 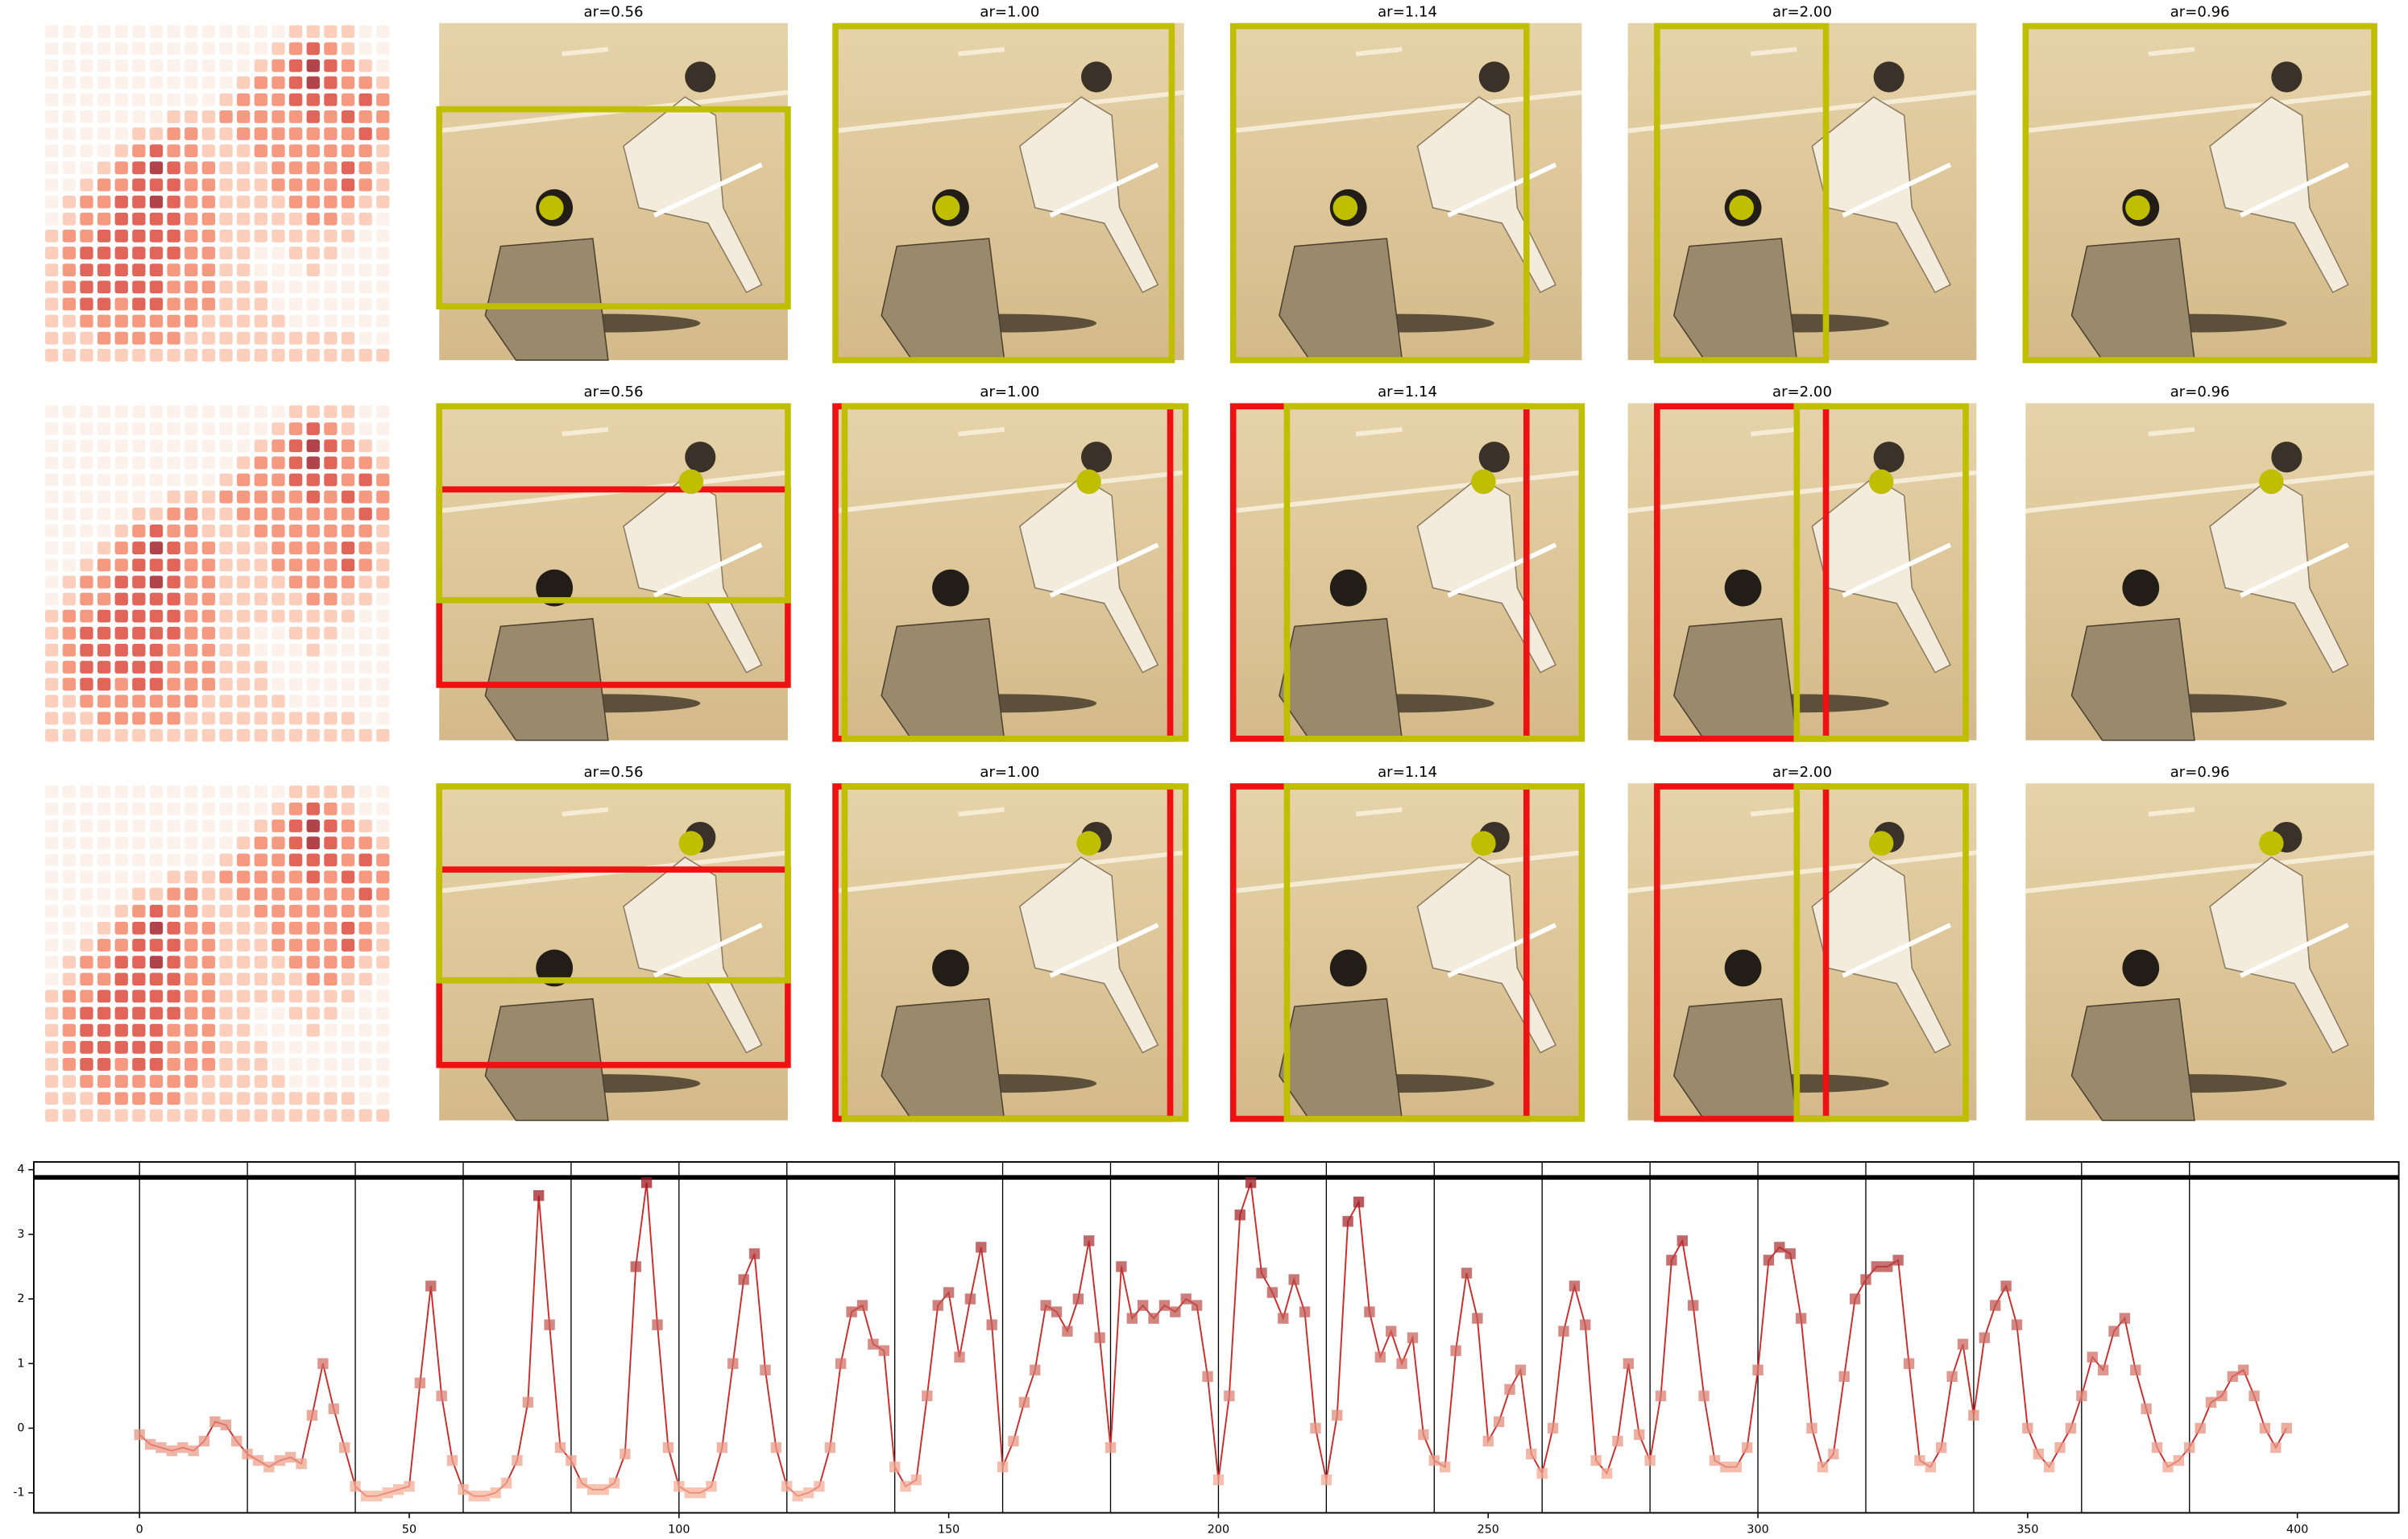 What do you see at coordinates (1379, 193) in the screenshot?
I see `crop-box` at bounding box center [1379, 193].